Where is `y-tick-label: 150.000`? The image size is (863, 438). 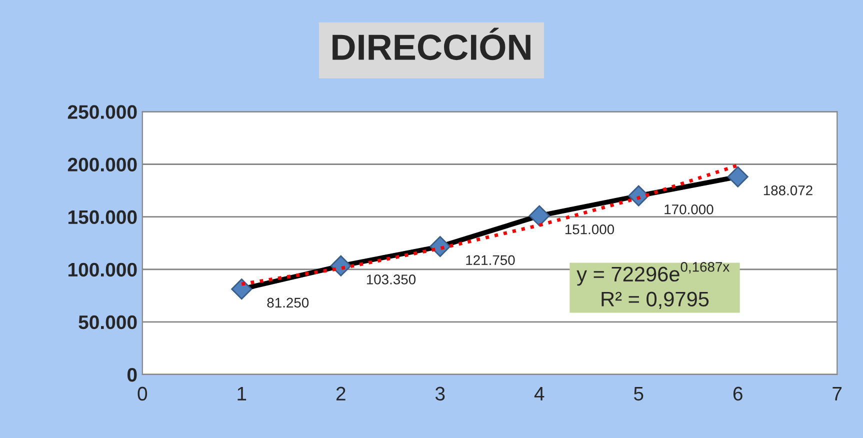
y-tick-label: 150.000 is located at coordinates (102, 217).